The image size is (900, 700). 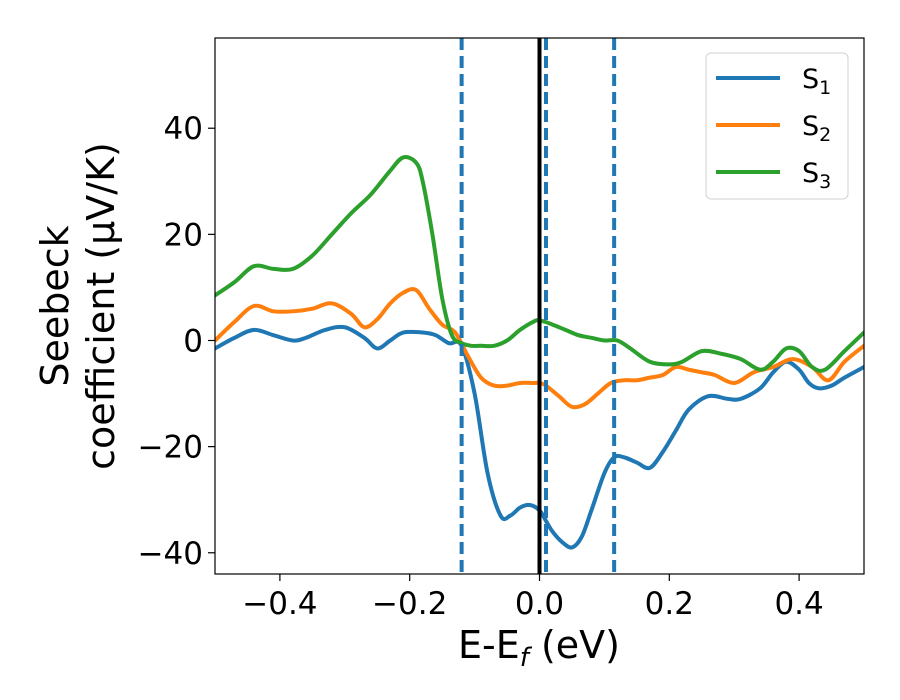 What do you see at coordinates (170, 448) in the screenshot?
I see `y-tick-label: −20` at bounding box center [170, 448].